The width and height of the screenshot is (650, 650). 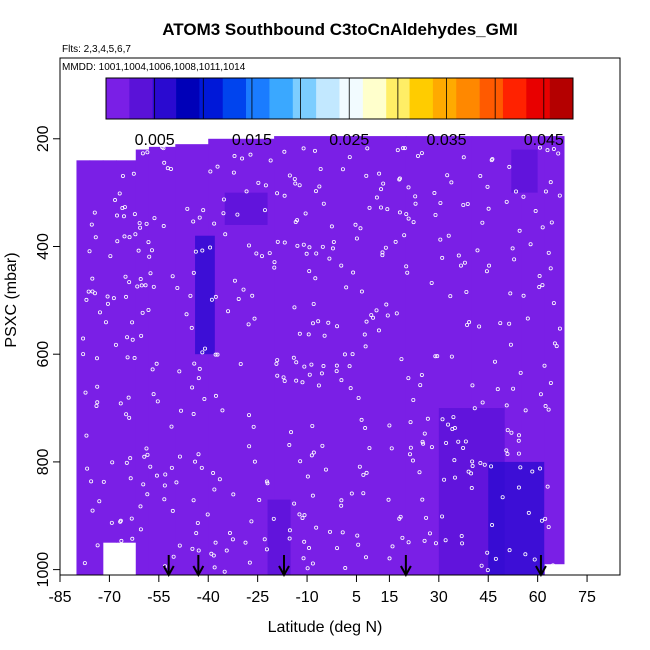 What do you see at coordinates (43, 138) in the screenshot?
I see `y-tick-label: 200` at bounding box center [43, 138].